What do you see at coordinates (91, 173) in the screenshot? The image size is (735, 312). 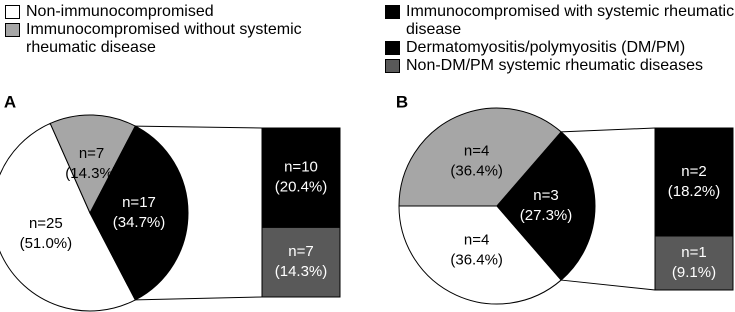 I see `slice-percent-label: (14.3%)` at bounding box center [91, 173].